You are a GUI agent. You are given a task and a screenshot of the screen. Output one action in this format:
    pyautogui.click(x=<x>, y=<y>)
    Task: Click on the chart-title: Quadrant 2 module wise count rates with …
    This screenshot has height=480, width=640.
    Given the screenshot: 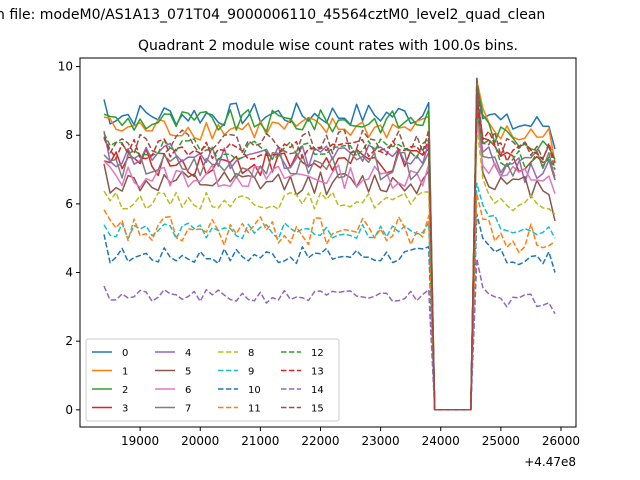 What is the action you would take?
    pyautogui.click(x=328, y=46)
    